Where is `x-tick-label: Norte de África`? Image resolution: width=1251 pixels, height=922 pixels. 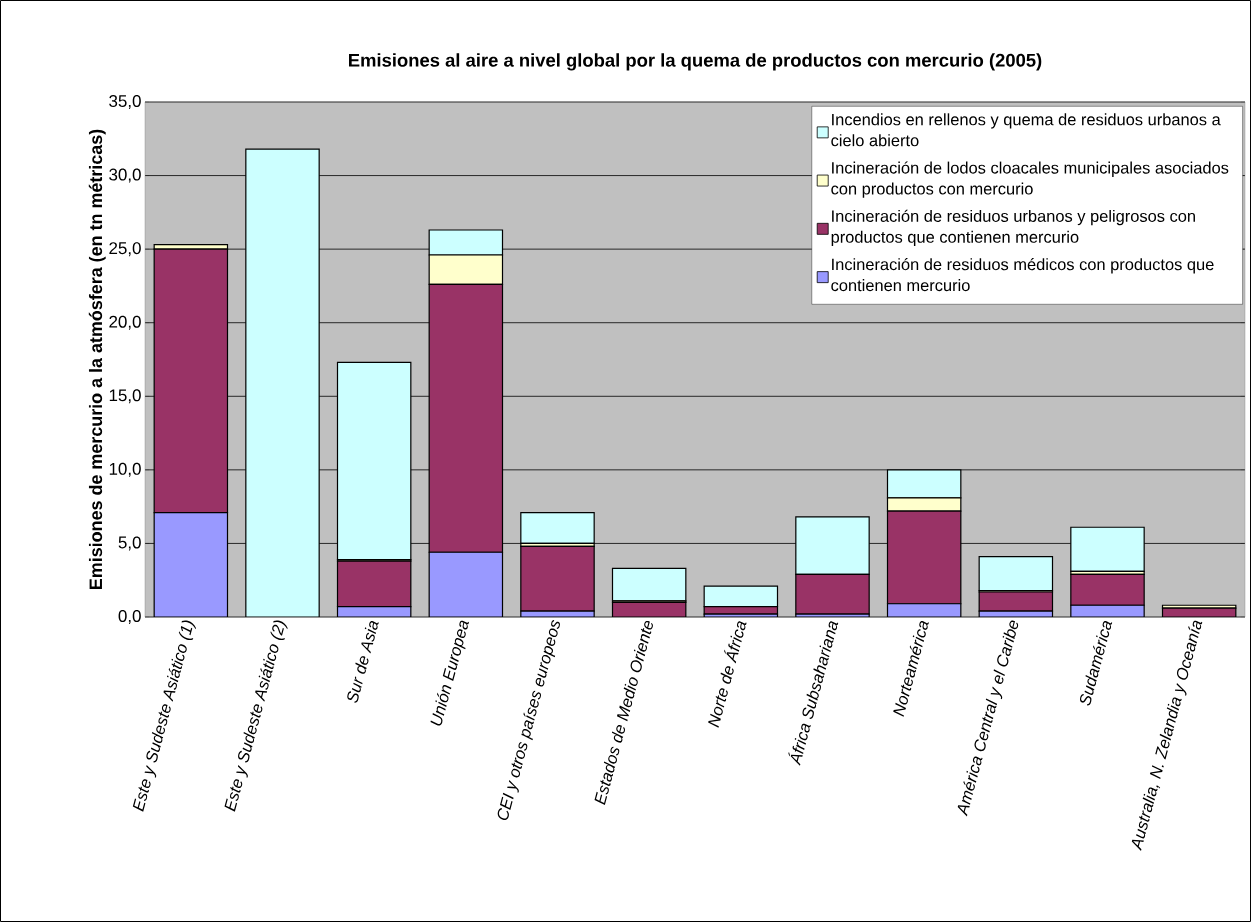
x-tick-label: Norte de África is located at coordinates (727, 674).